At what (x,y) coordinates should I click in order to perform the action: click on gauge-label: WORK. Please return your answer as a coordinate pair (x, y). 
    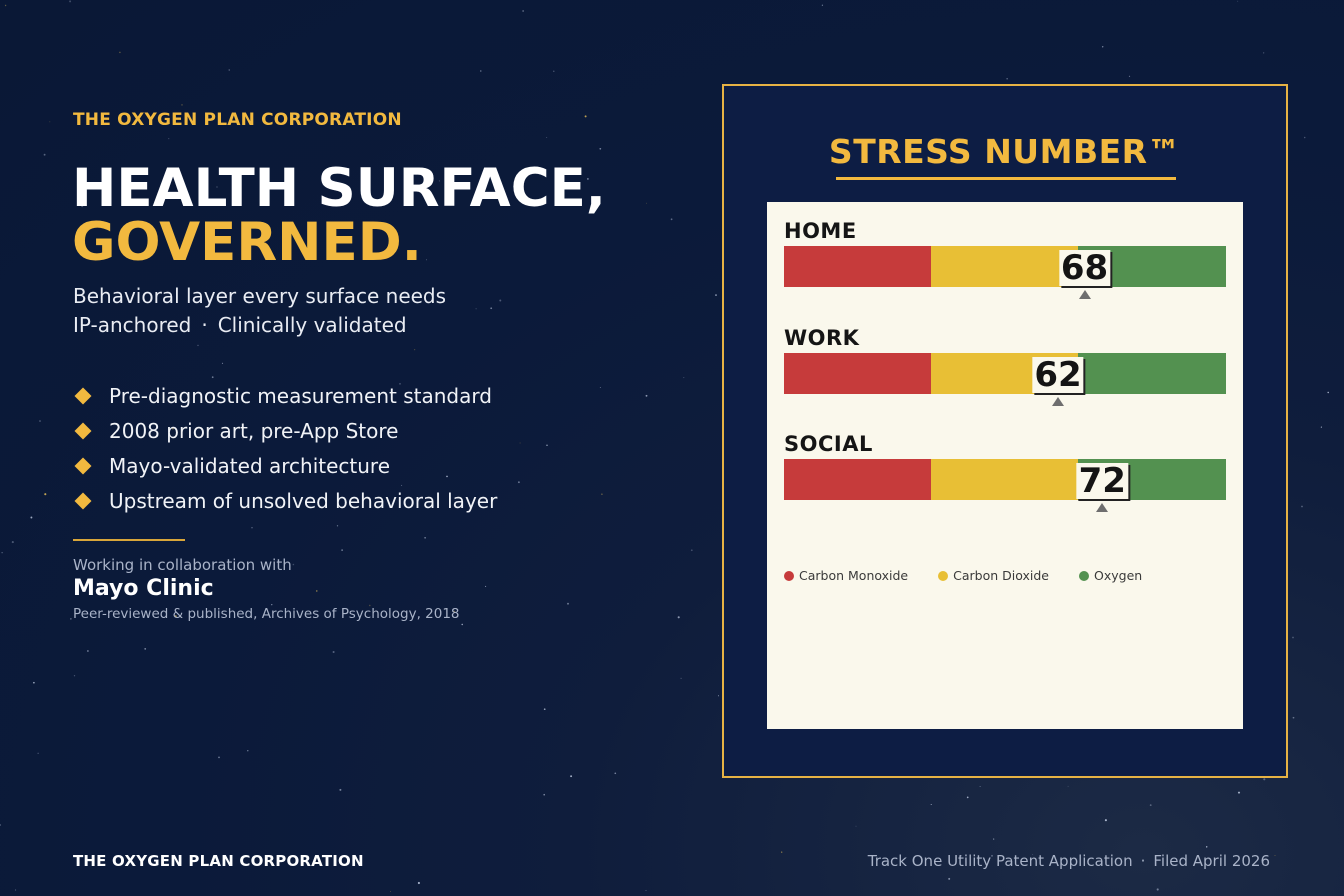
    Looking at the image, I should click on (822, 338).